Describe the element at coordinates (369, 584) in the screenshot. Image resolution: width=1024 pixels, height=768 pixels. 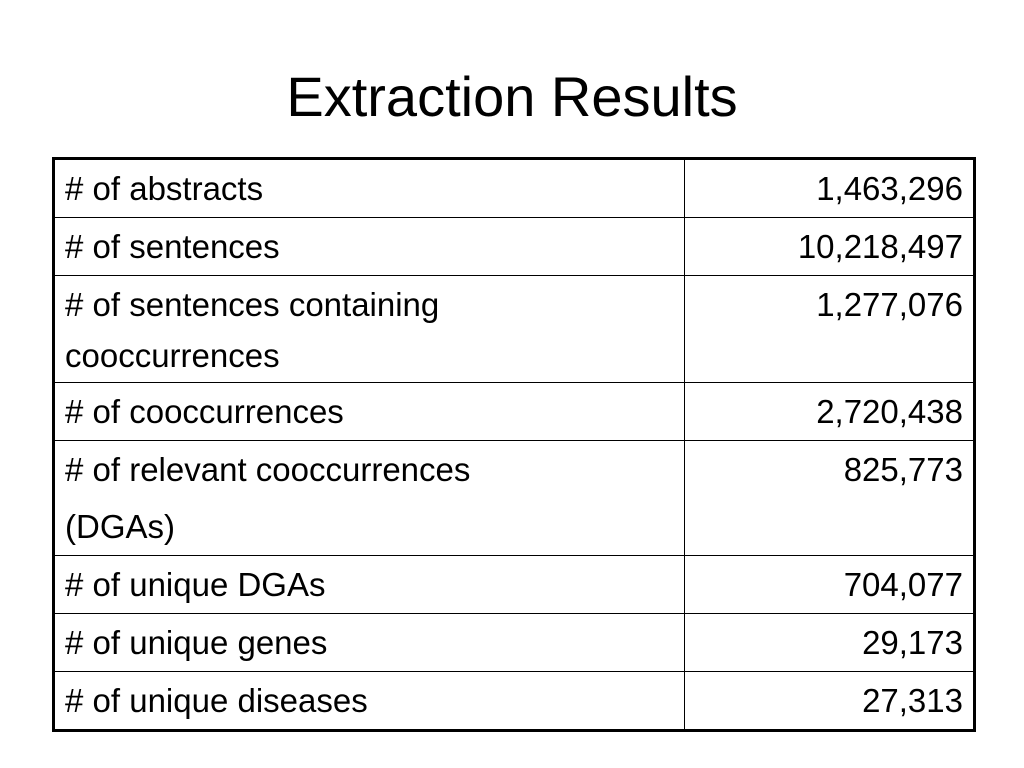
I see `row-label: # of unique DGAs` at that location.